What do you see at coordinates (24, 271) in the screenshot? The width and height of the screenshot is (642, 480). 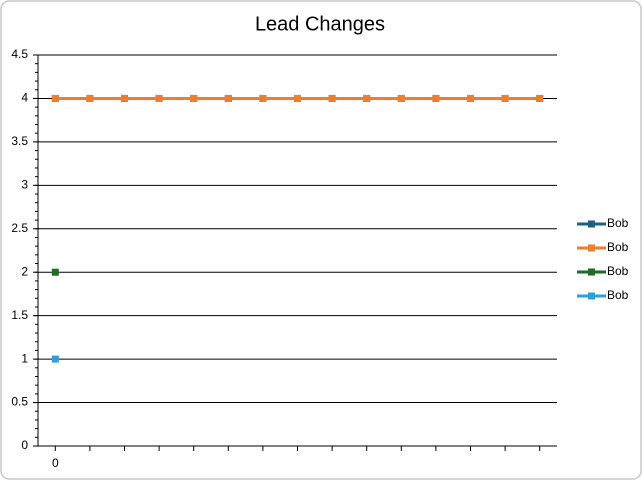 I see `y-tick-label: 2` at bounding box center [24, 271].